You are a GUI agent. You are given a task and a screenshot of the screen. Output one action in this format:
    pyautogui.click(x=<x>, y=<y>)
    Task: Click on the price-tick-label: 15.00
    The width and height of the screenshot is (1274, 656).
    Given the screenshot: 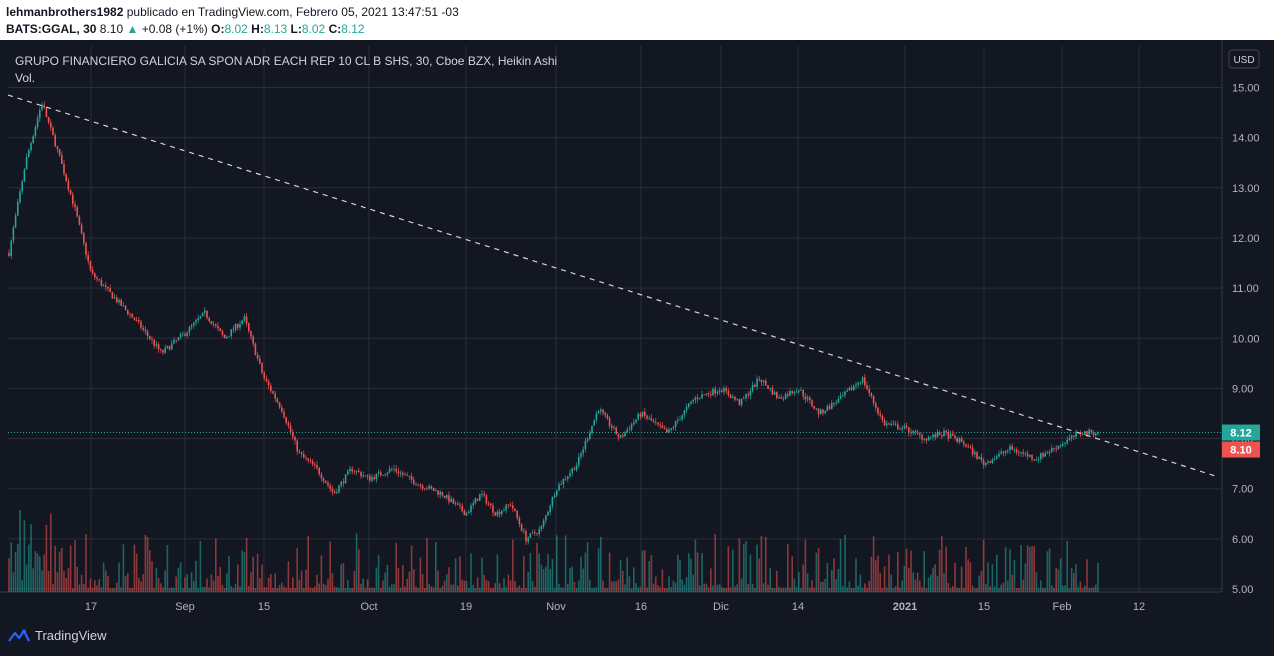 What is the action you would take?
    pyautogui.click(x=1246, y=89)
    